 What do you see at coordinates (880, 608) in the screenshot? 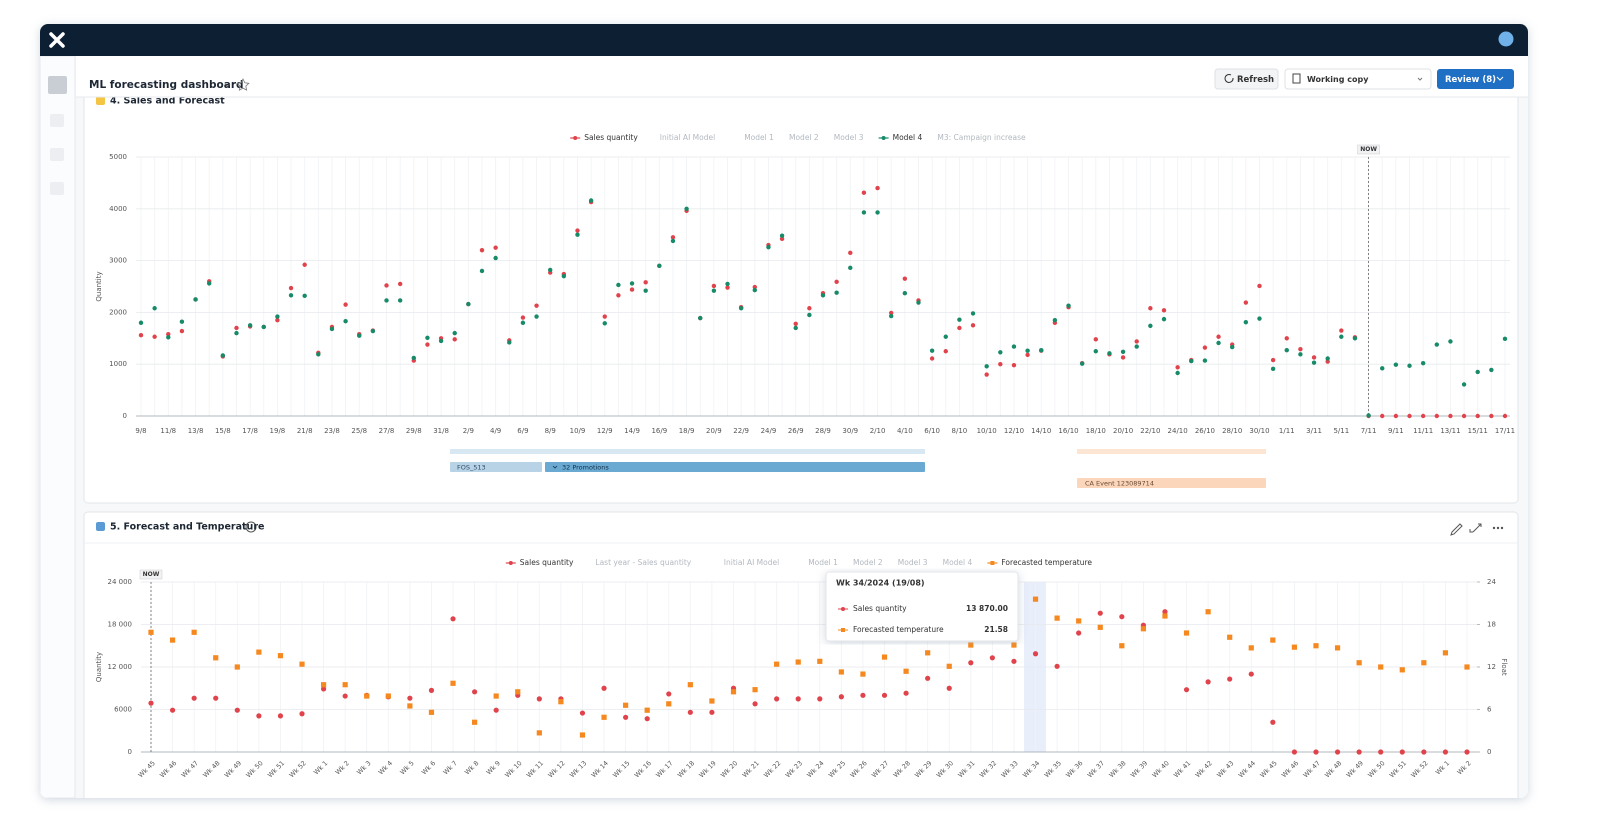
I see `tooltip-name: Sales quantity` at bounding box center [880, 608].